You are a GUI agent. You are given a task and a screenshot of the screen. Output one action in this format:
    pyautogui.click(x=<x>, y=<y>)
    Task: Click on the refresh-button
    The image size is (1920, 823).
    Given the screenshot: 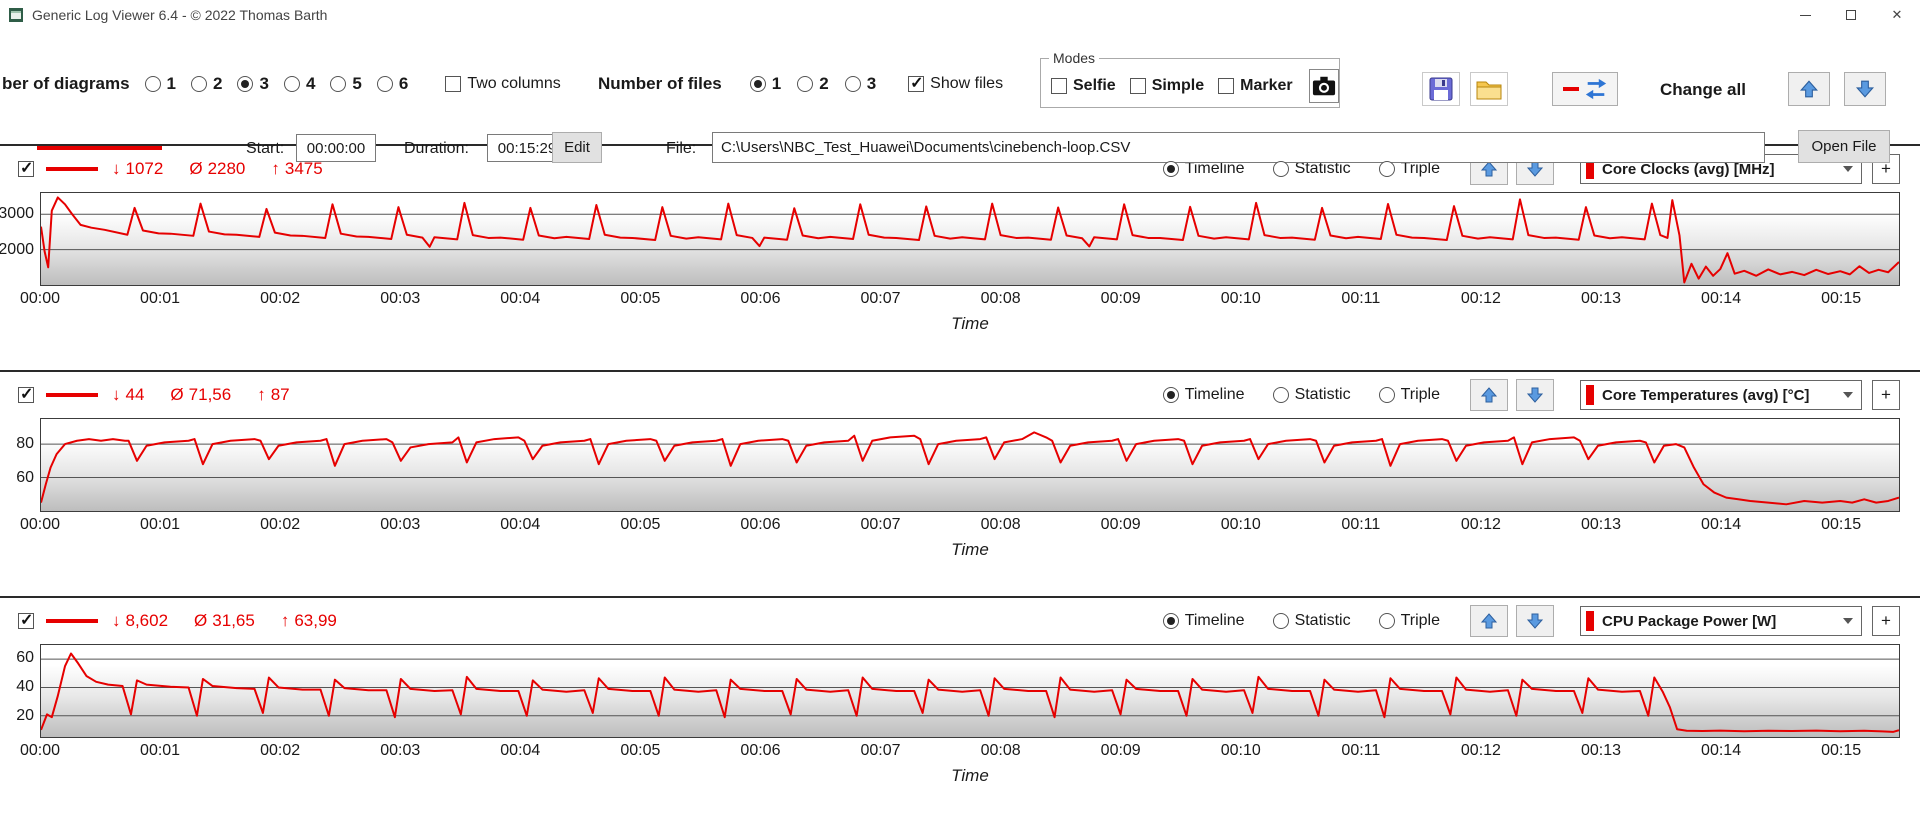 What is the action you would take?
    pyautogui.click(x=1585, y=89)
    